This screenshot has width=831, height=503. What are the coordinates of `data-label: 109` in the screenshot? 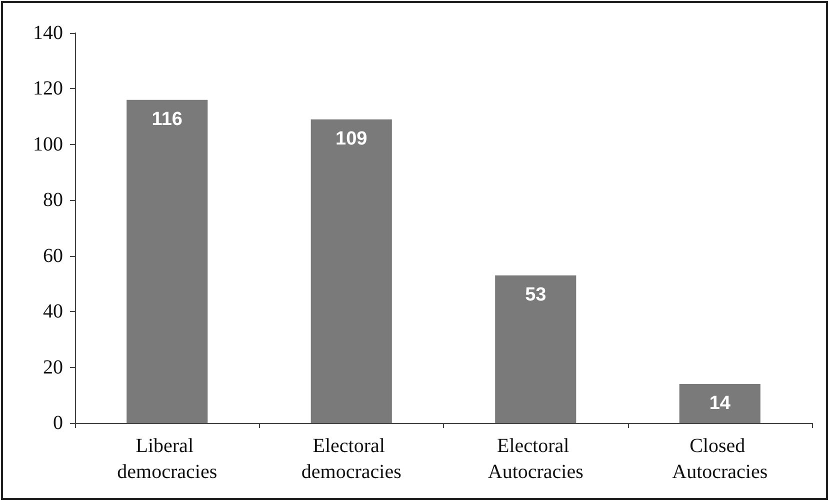 It's located at (352, 139).